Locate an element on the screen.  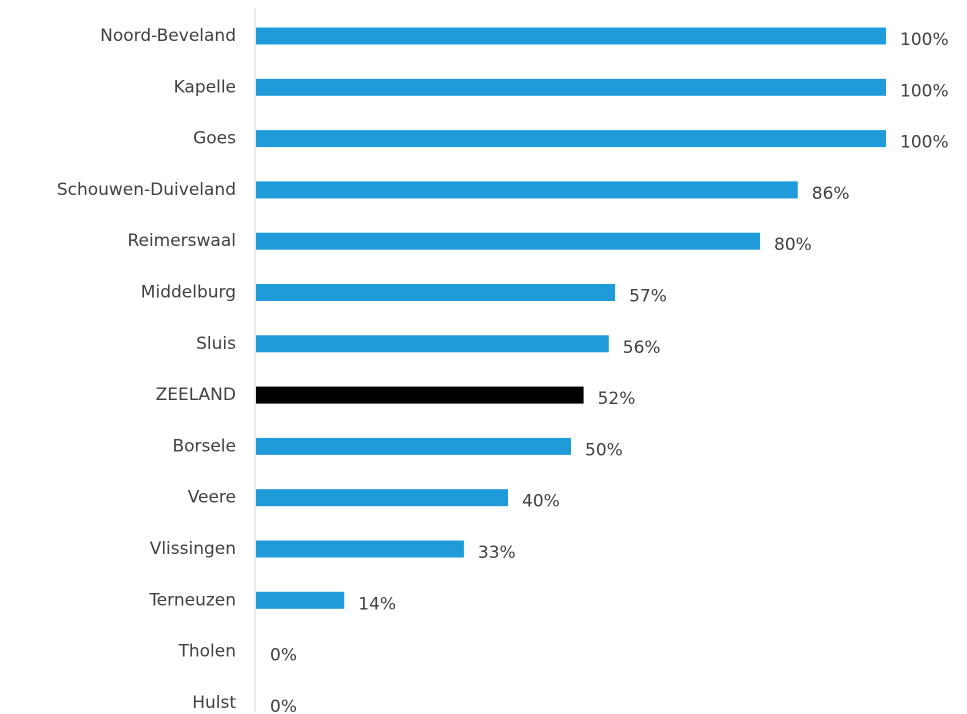
category-label-middelburg: Middelburg is located at coordinates (188, 293).